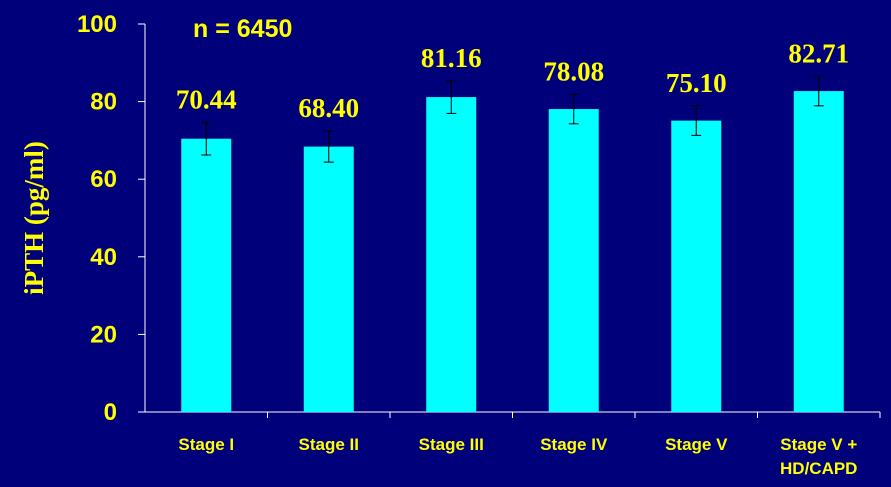 Image resolution: width=891 pixels, height=487 pixels. Describe the element at coordinates (573, 71) in the screenshot. I see `value-label: 78.08` at that location.